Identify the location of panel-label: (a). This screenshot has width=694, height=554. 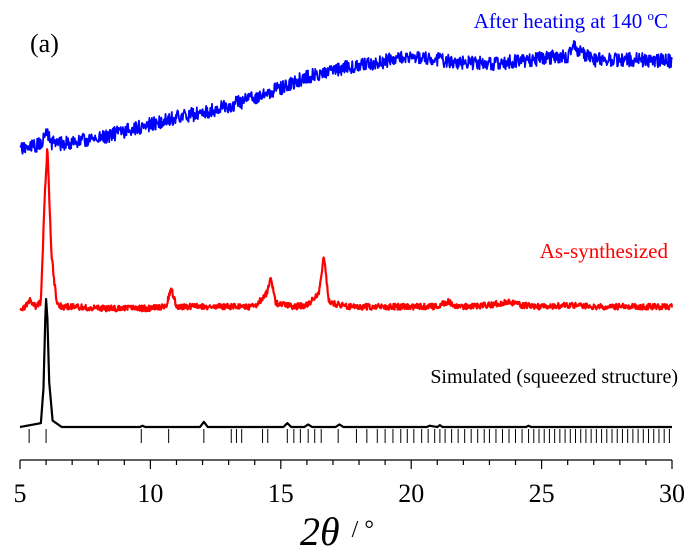
(44, 43).